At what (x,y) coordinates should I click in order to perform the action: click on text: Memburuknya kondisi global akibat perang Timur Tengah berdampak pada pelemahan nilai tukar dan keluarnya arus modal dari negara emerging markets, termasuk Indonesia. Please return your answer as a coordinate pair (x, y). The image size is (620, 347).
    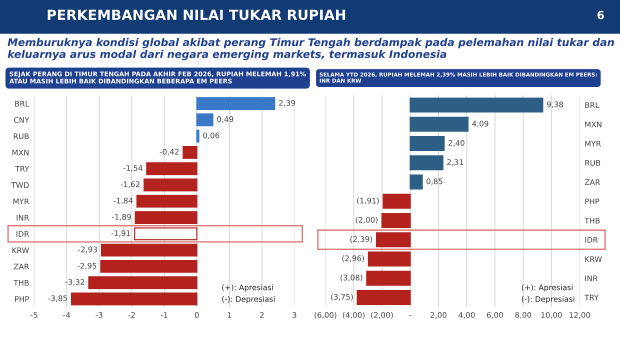
    Looking at the image, I should click on (311, 49).